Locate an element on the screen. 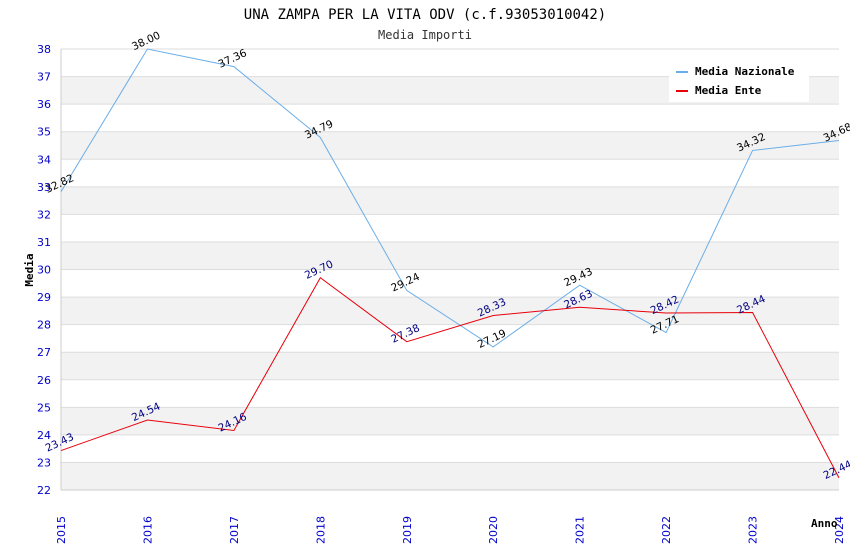 This screenshot has width=850, height=550. x-tick-label: 2020 is located at coordinates (493, 530).